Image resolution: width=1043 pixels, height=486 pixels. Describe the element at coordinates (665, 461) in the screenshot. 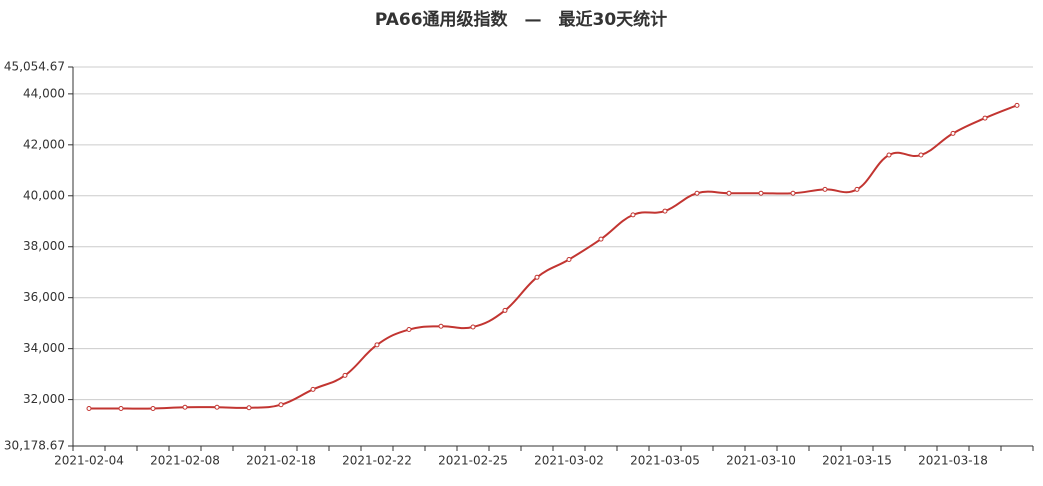

I see `x-tick-label: 2021-03-05` at that location.